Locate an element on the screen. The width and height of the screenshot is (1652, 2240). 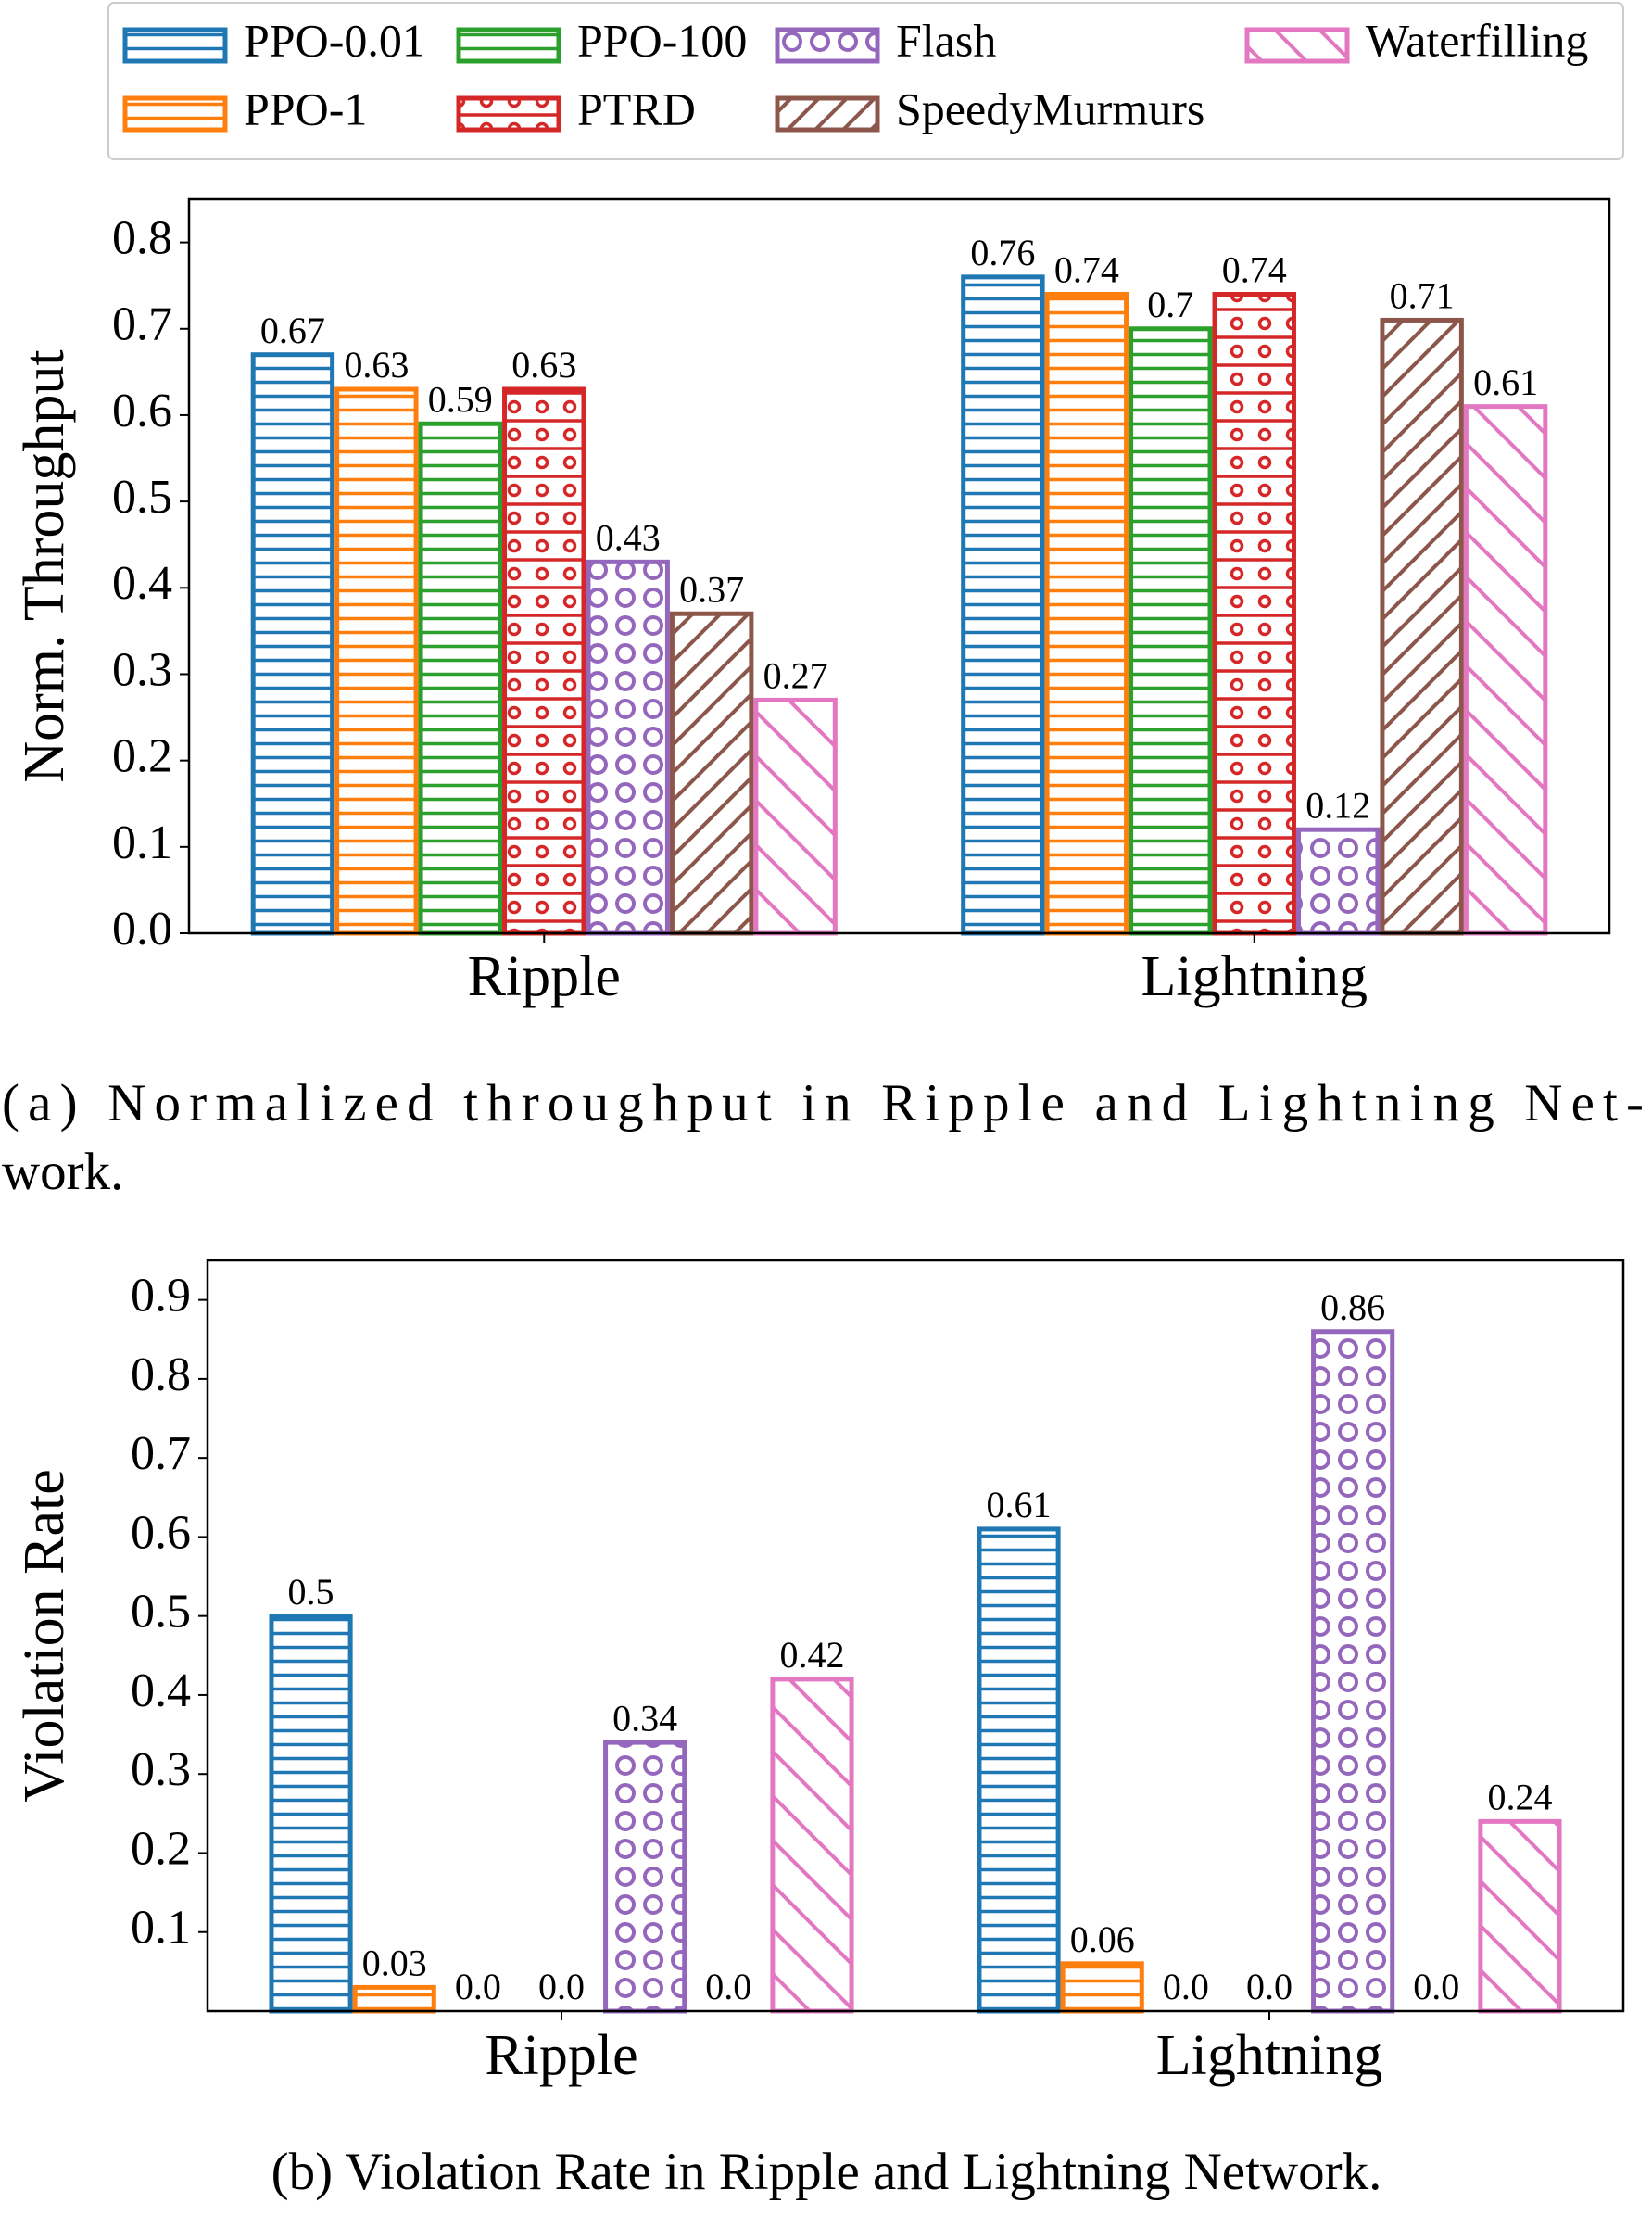
caption: work. is located at coordinates (63, 1172).